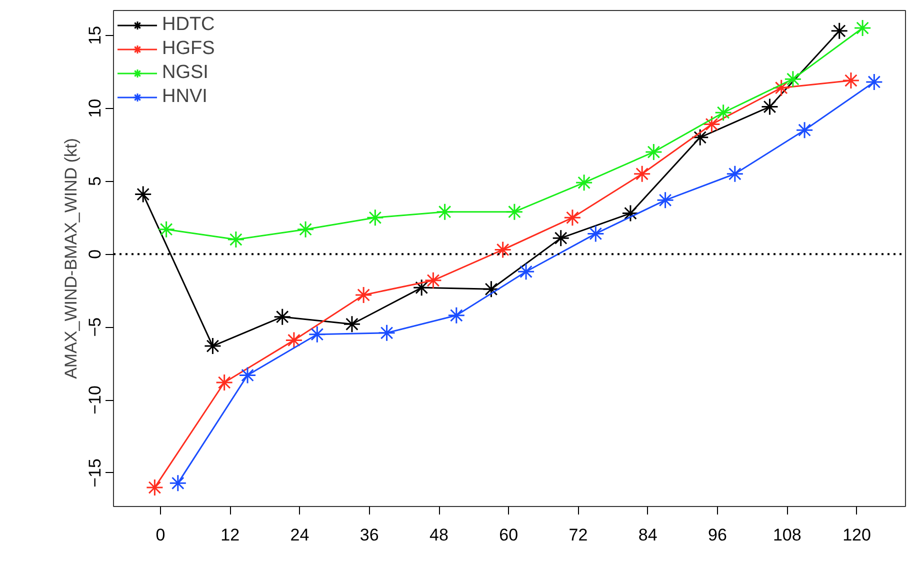  Describe the element at coordinates (439, 535) in the screenshot. I see `x-tick-label: 48` at that location.